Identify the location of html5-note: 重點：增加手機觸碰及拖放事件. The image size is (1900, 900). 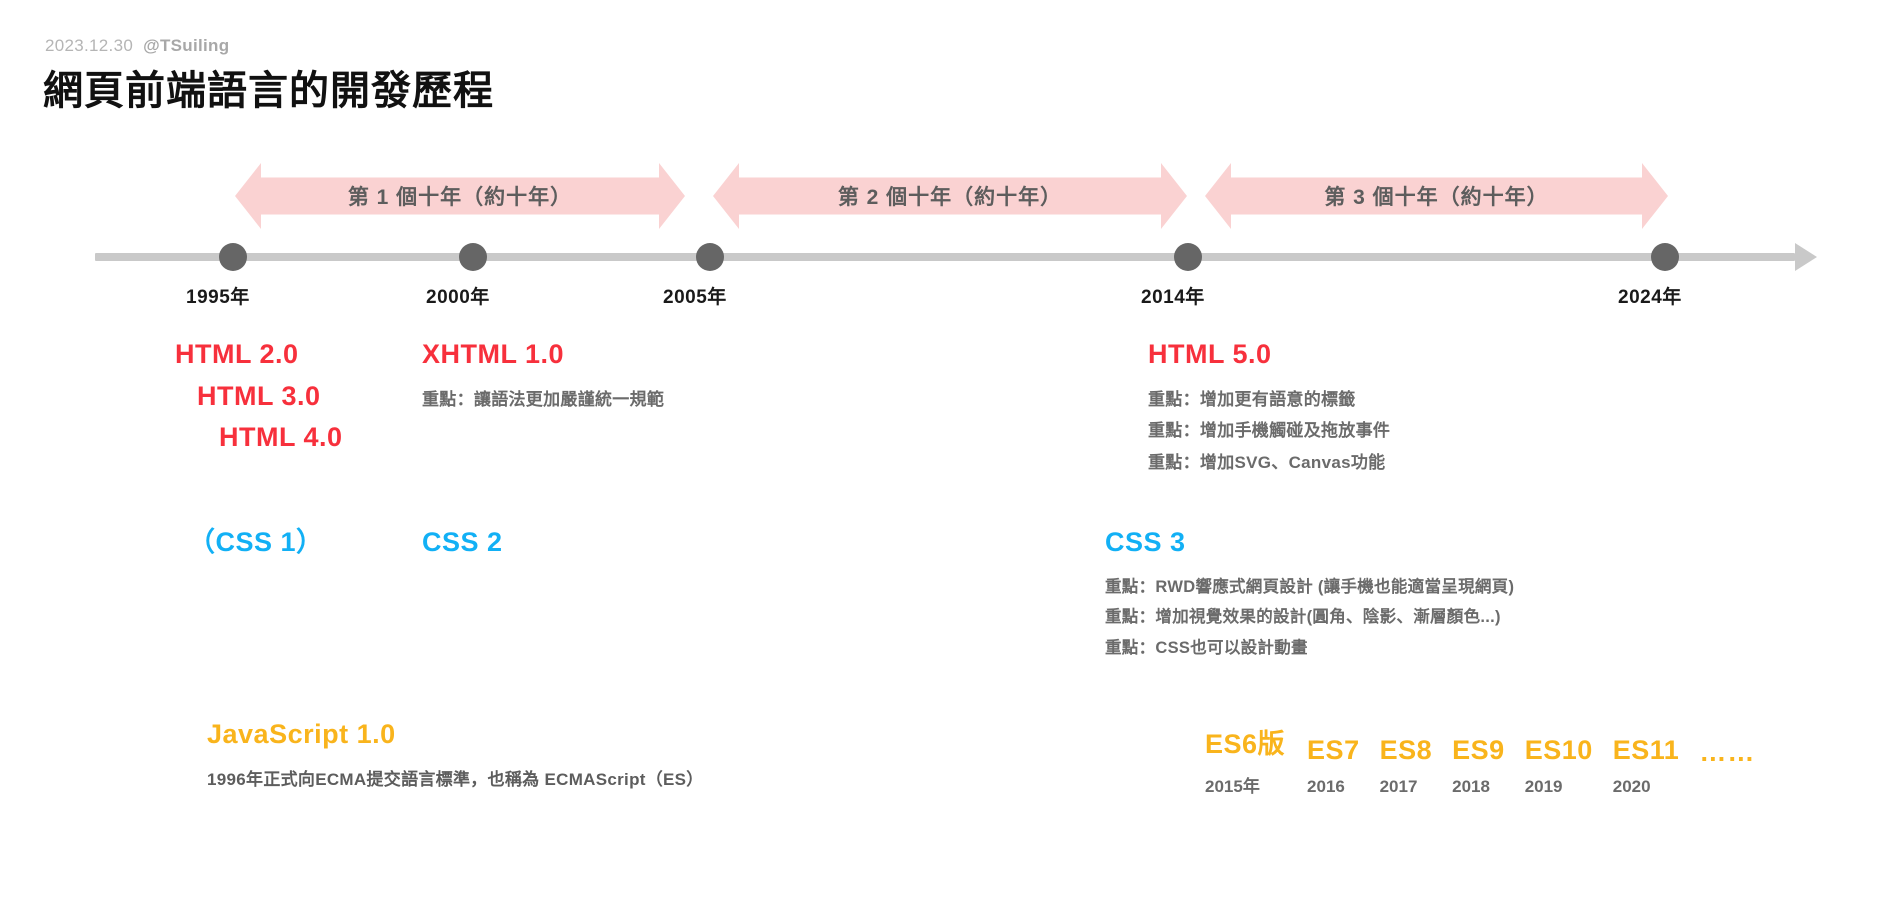
(1269, 431).